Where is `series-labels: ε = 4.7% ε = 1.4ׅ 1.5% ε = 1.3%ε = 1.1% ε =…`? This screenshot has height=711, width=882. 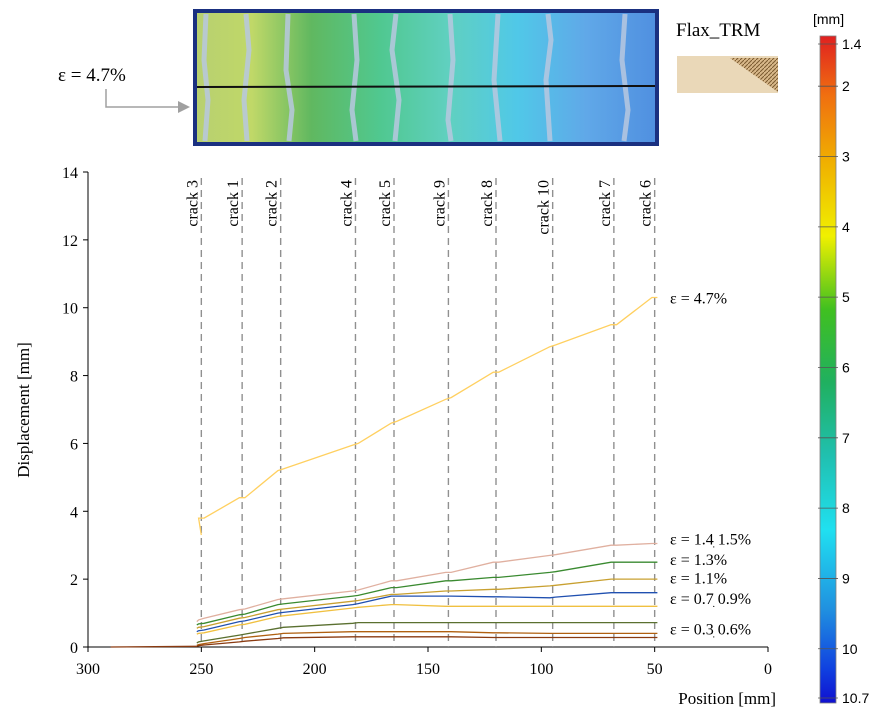 series-labels: ε = 4.7% ε = 1.4ׅ 1.5% ε = 1.3%ε = 1.1% ε =… is located at coordinates (710, 465).